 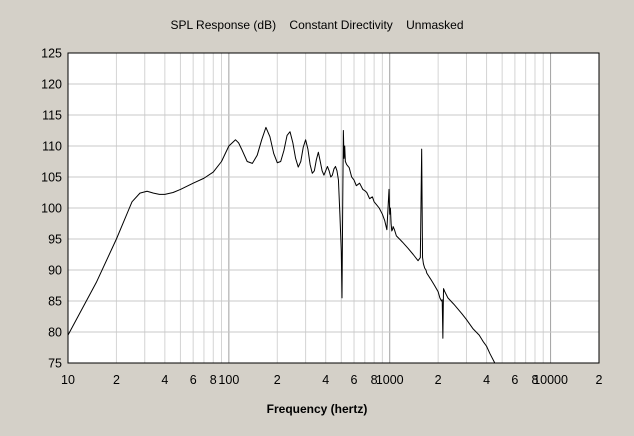 What do you see at coordinates (55, 302) in the screenshot?
I see `y-tick-label: 85` at bounding box center [55, 302].